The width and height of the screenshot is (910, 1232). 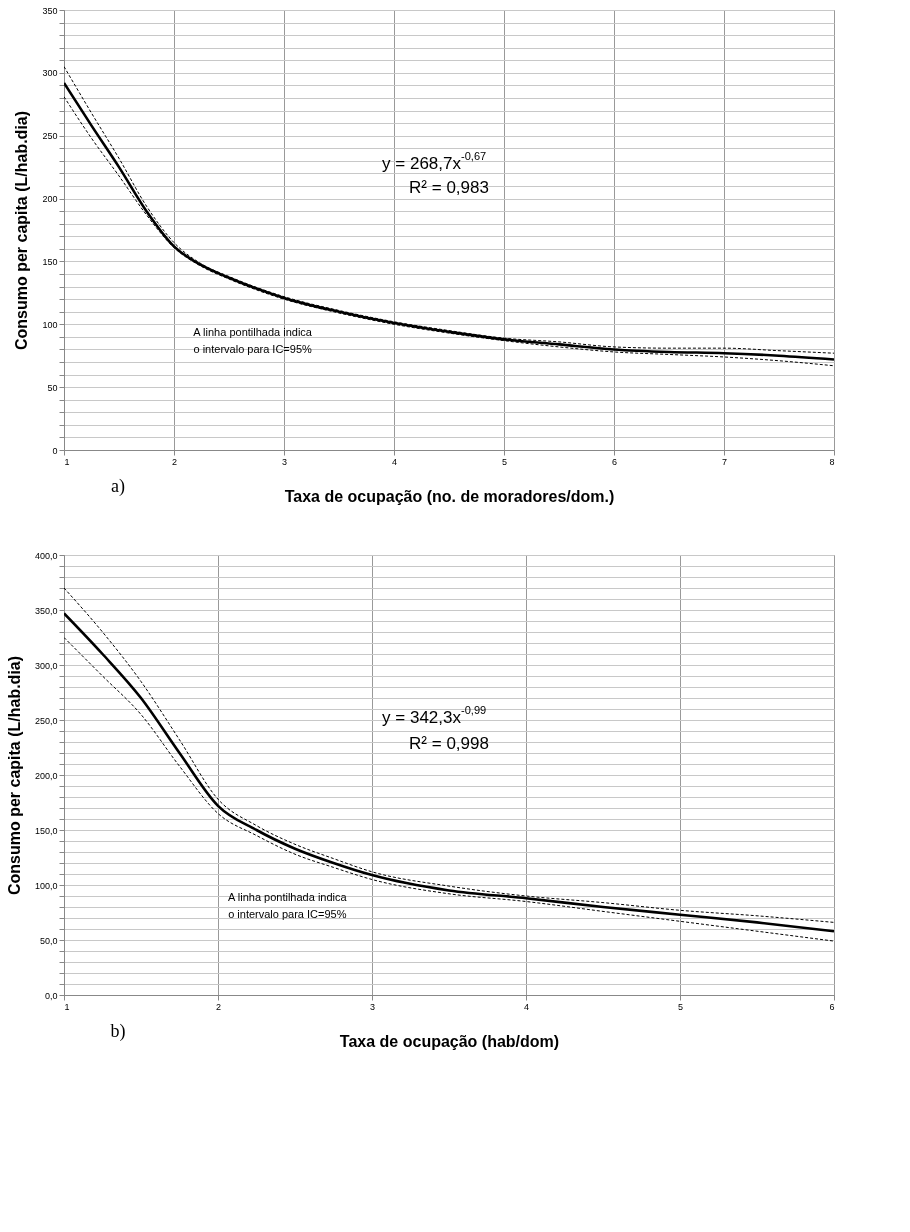 What do you see at coordinates (46, 775) in the screenshot?
I see `y-tick-label: 200,0` at bounding box center [46, 775].